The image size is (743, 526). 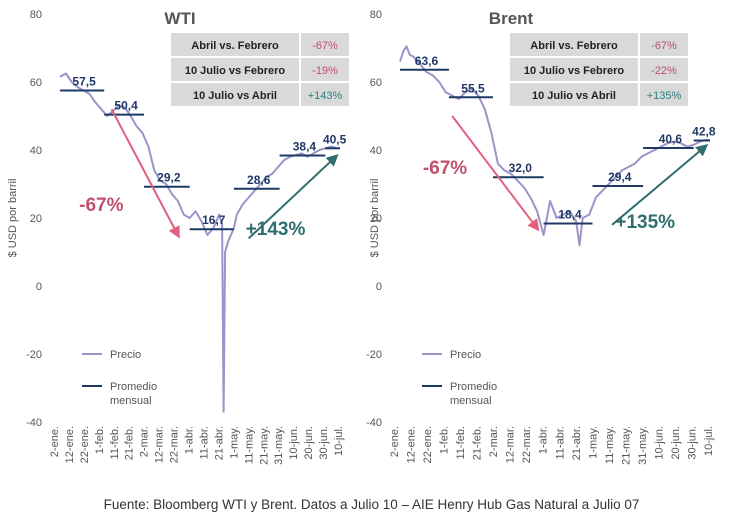 What do you see at coordinates (325, 71) in the screenshot?
I see `table-row-value: -19%` at bounding box center [325, 71].